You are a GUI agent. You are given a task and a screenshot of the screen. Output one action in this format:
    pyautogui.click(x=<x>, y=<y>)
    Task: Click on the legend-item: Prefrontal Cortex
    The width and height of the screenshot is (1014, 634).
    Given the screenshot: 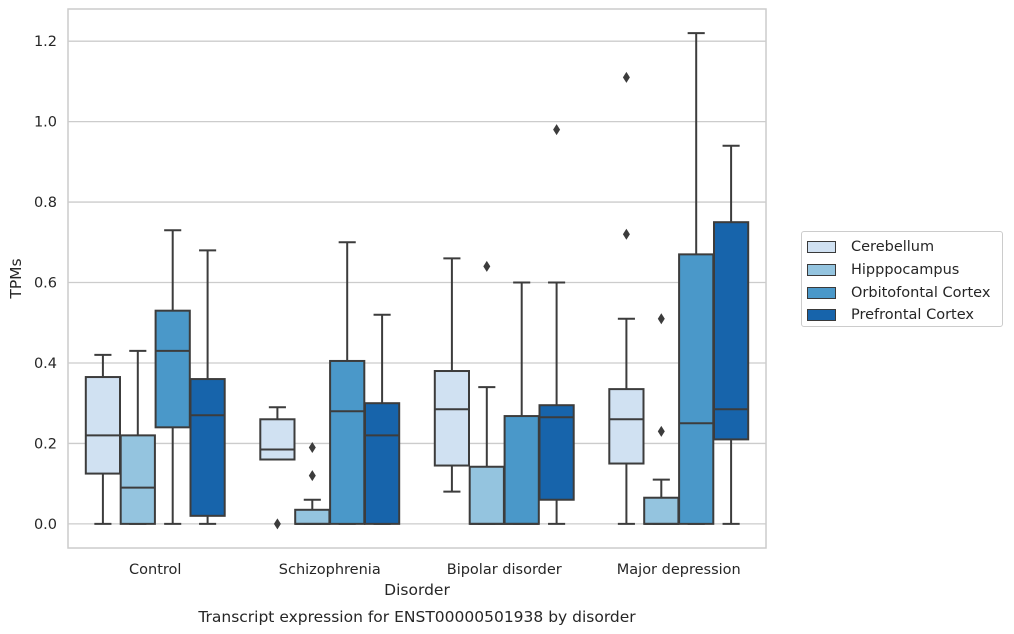 What is the action you would take?
    pyautogui.click(x=904, y=315)
    